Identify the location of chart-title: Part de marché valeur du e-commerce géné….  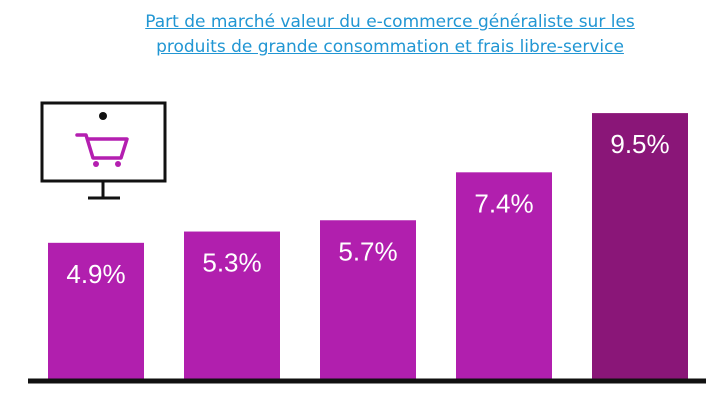
(390, 35).